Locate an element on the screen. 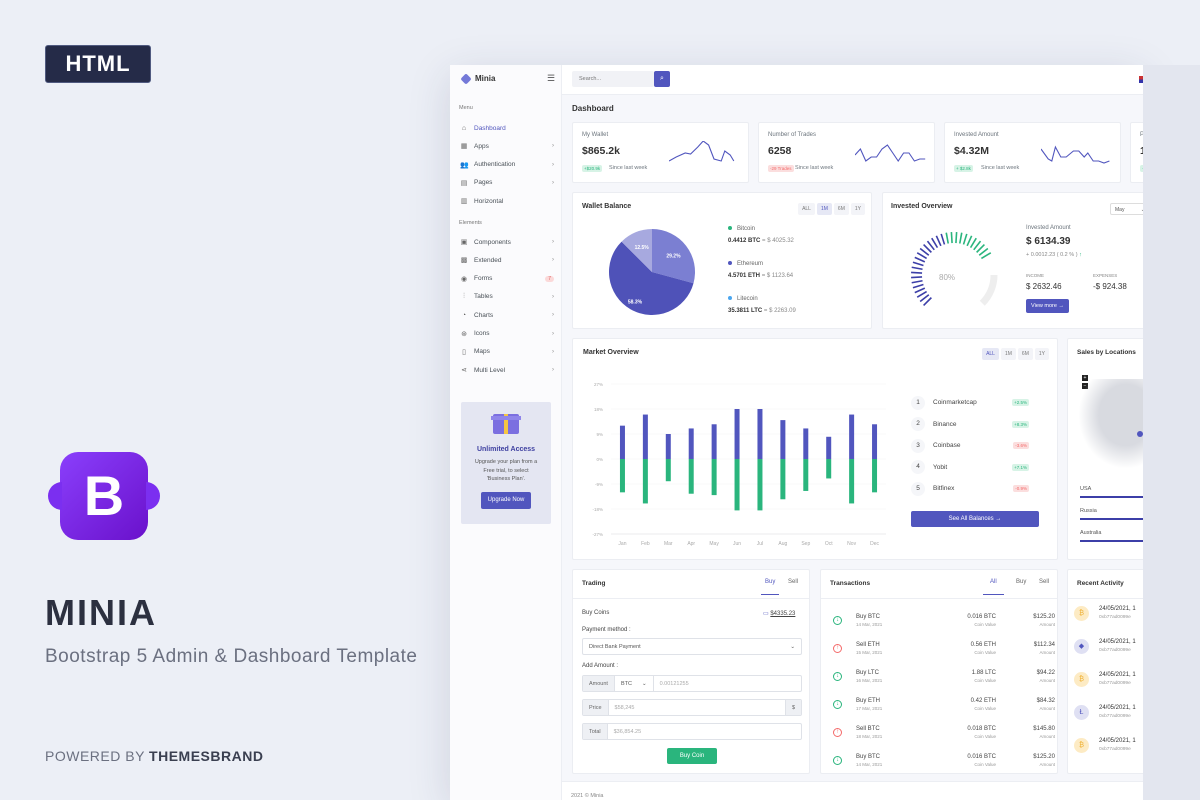  wallet-balance-link: ▭ $4335.23 is located at coordinates (779, 613).